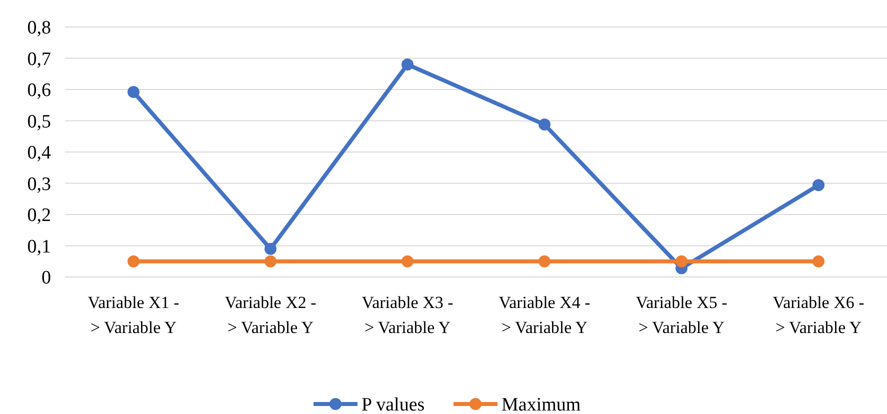 Image resolution: width=887 pixels, height=414 pixels. Describe the element at coordinates (134, 315) in the screenshot. I see `x-tick-label: Variable X1 -> Variable Y` at that location.